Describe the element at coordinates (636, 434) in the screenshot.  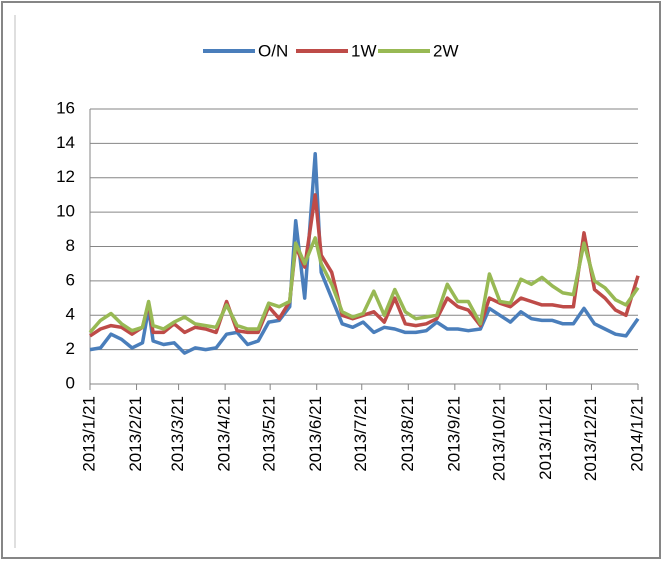
I see `x-tick-label: 2014/1/21` at that location.